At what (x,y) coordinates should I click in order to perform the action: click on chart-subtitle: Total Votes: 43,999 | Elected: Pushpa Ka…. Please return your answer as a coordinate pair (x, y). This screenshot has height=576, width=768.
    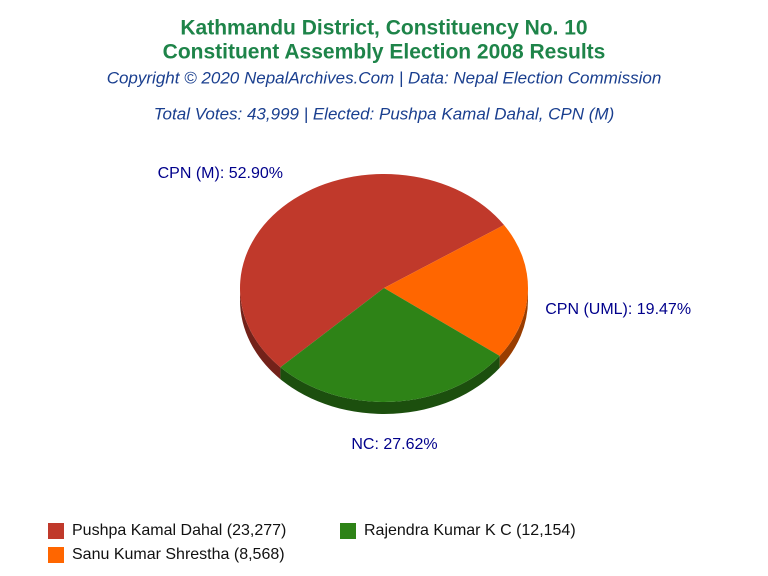
    Looking at the image, I should click on (384, 113).